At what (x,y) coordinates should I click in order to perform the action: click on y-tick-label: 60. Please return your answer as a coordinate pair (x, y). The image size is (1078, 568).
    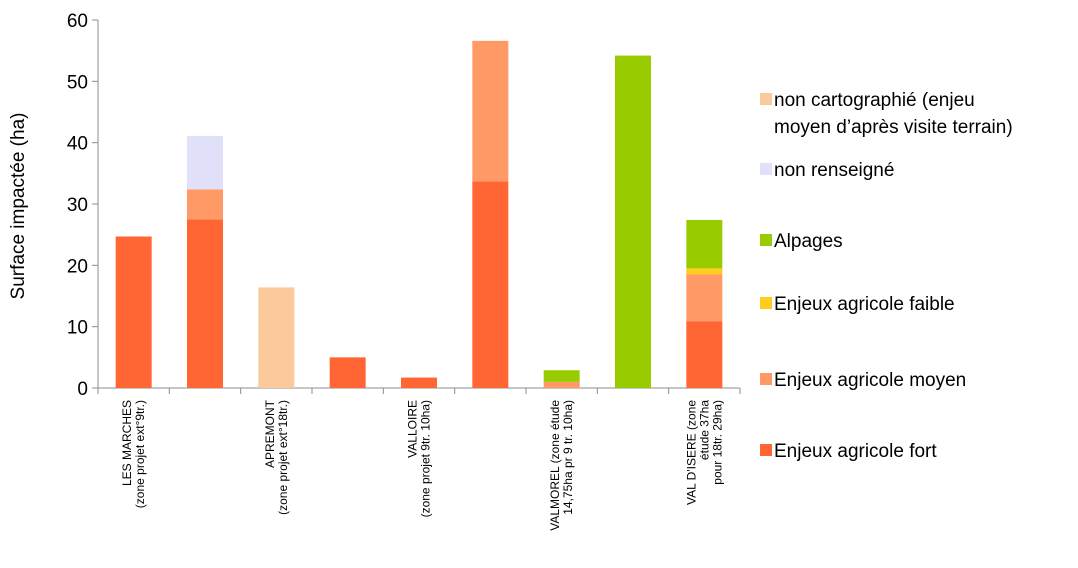
    Looking at the image, I should click on (77, 21).